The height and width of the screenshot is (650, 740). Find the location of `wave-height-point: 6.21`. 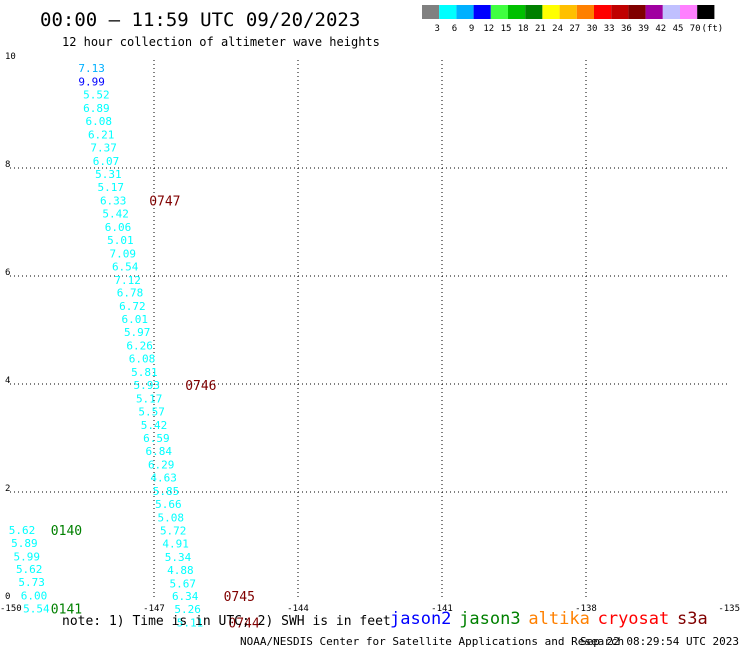

wave-height-point: 6.21 is located at coordinates (101, 135).